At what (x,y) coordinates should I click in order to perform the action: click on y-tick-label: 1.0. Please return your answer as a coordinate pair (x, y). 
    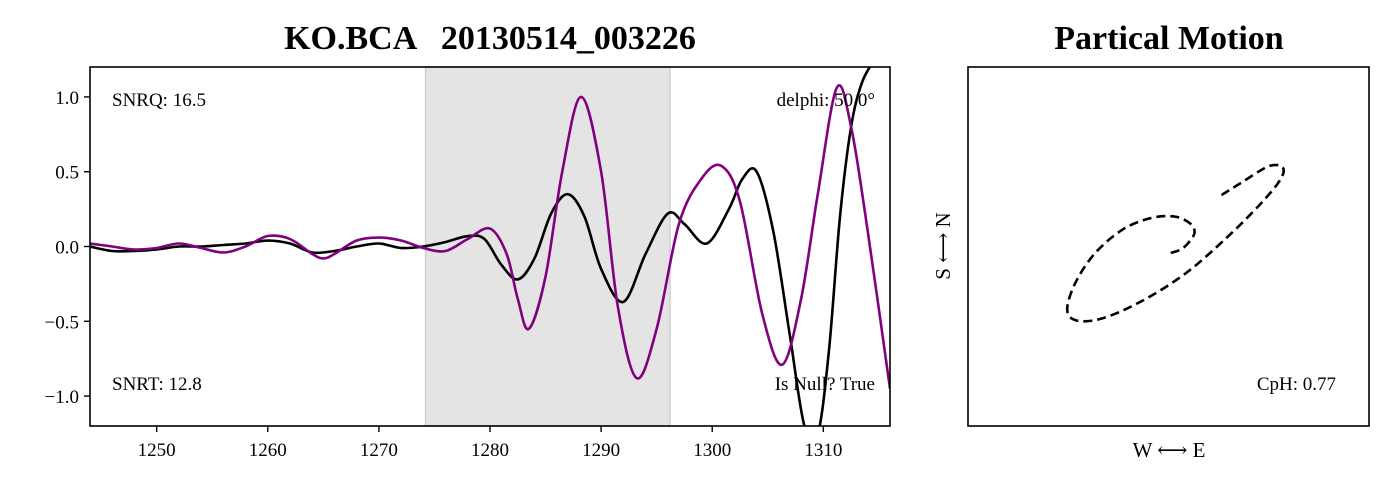
    Looking at the image, I should click on (67, 98).